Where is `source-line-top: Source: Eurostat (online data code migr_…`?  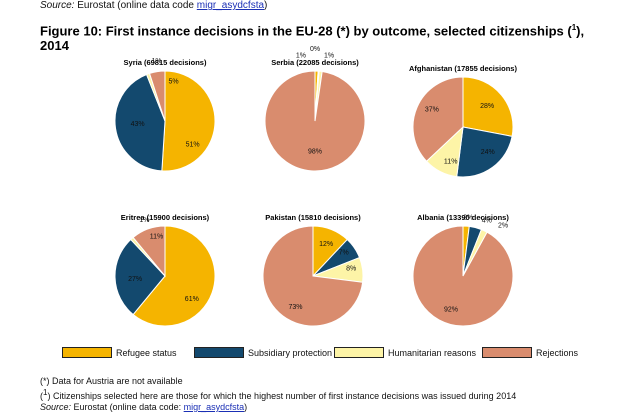
source-line-top: Source: Eurostat (online data code migr_… is located at coordinates (153, 5).